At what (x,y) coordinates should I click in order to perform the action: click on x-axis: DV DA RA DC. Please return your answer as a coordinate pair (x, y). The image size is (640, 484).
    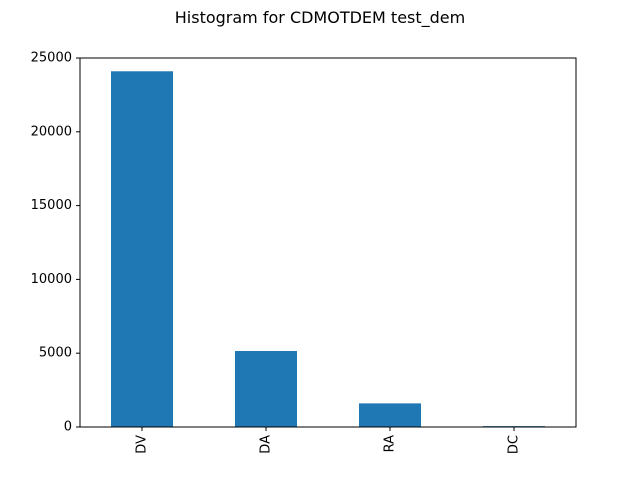
    Looking at the image, I should click on (328, 440).